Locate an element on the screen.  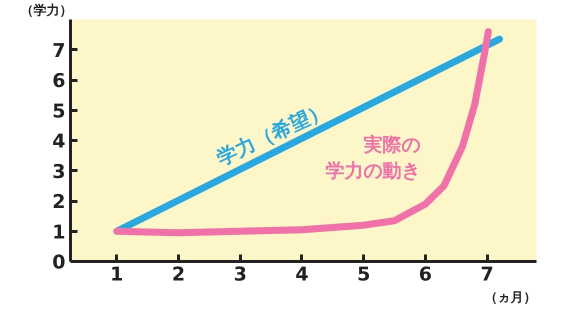
x-tick-label: 6 is located at coordinates (425, 275).